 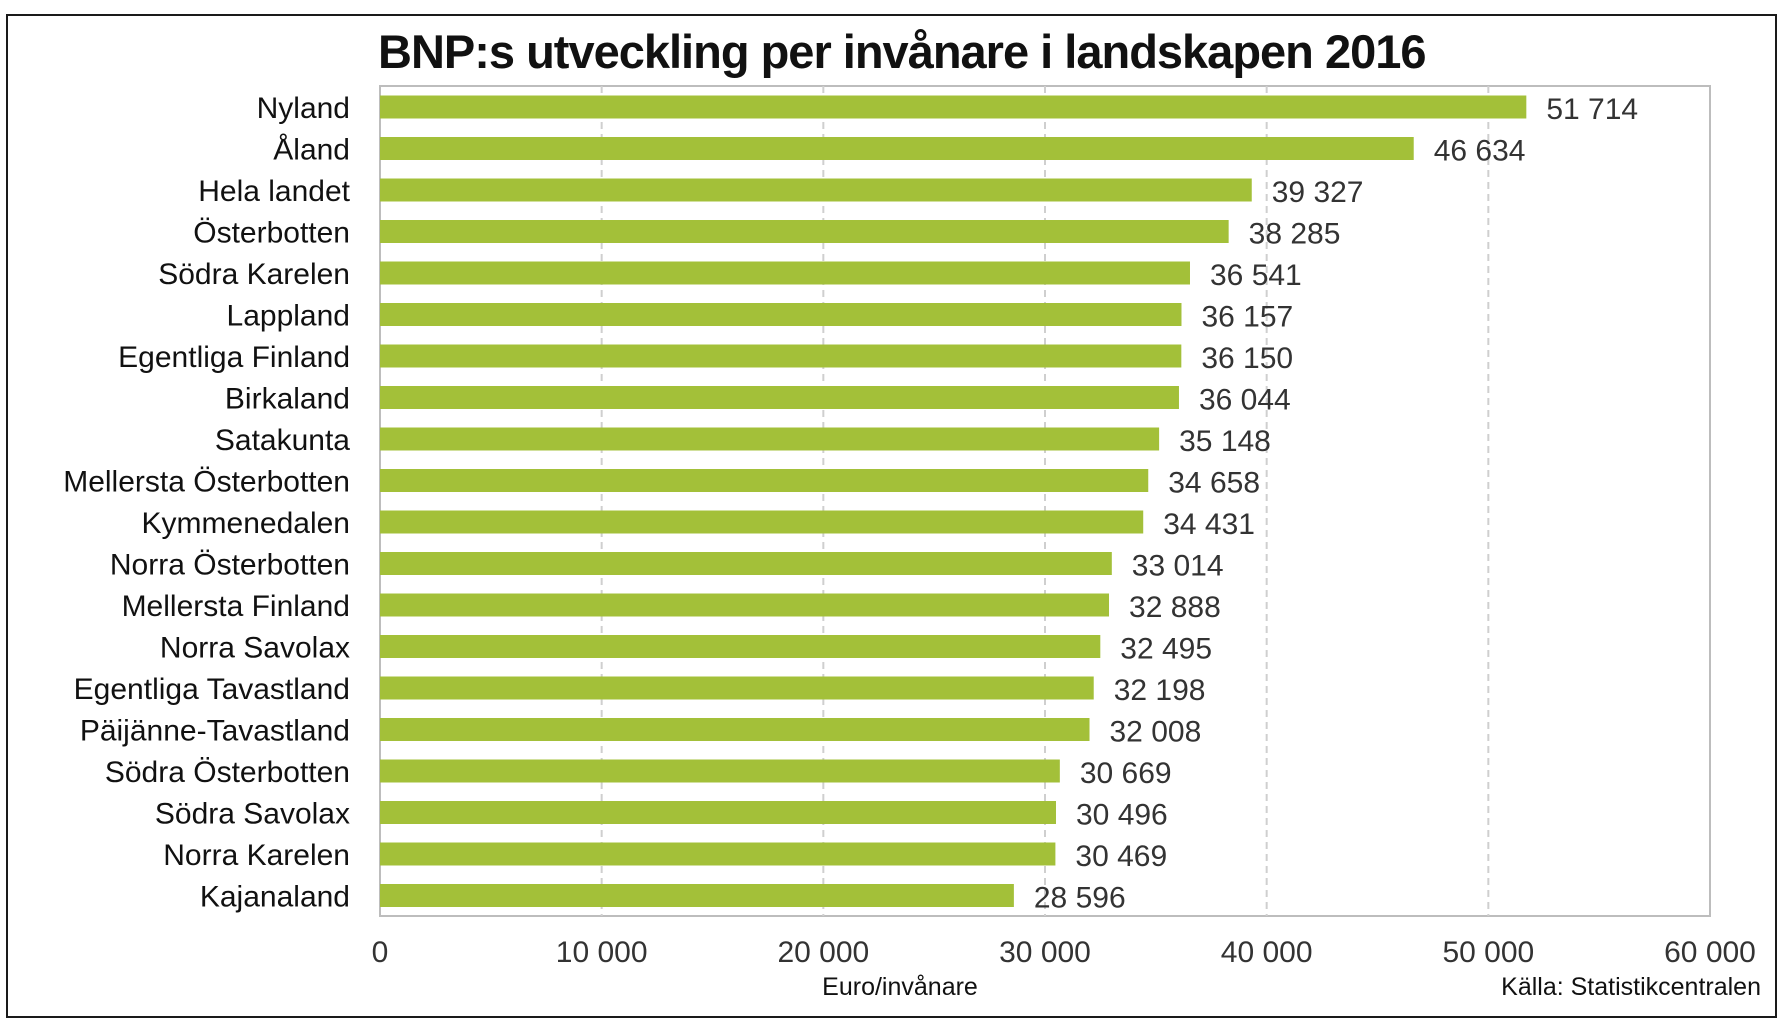 I want to click on bar-value-label: 30 469, so click(x=1121, y=856).